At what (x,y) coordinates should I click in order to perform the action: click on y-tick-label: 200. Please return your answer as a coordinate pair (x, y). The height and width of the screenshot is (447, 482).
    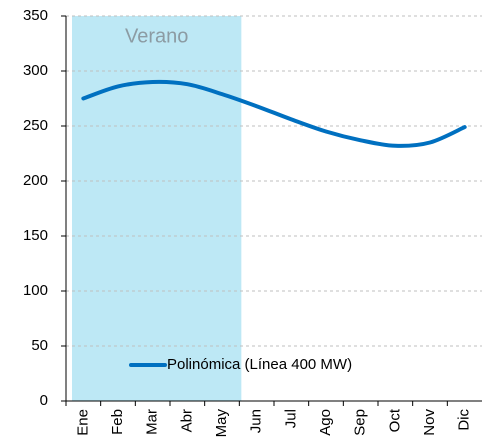
    Looking at the image, I should click on (35, 180).